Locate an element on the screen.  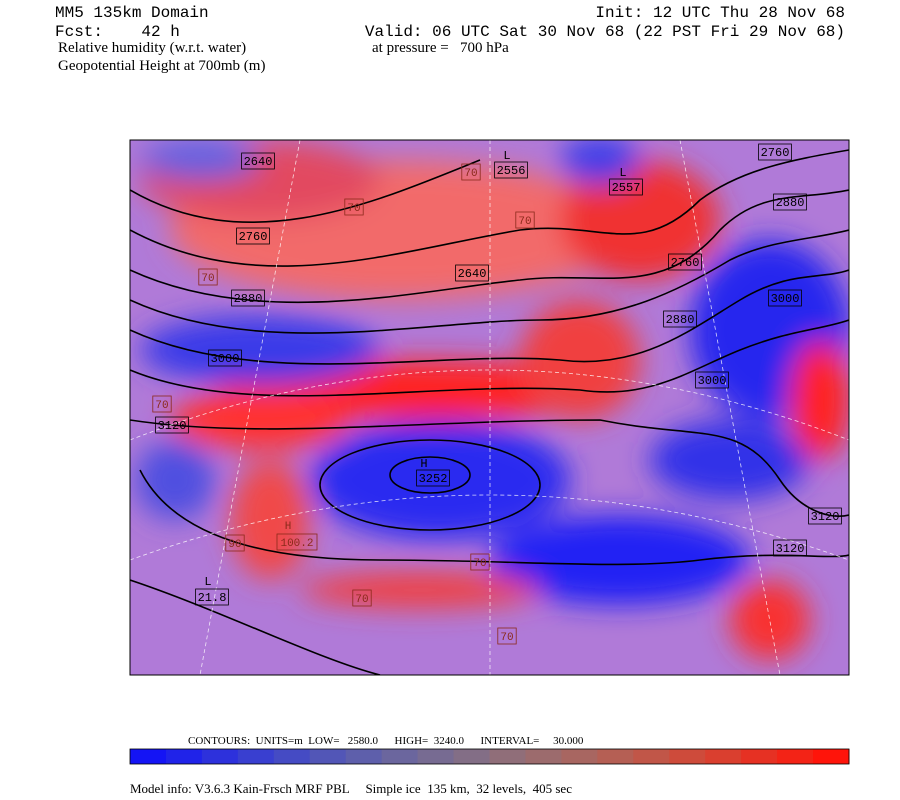
height-label: 2557 is located at coordinates (626, 188).